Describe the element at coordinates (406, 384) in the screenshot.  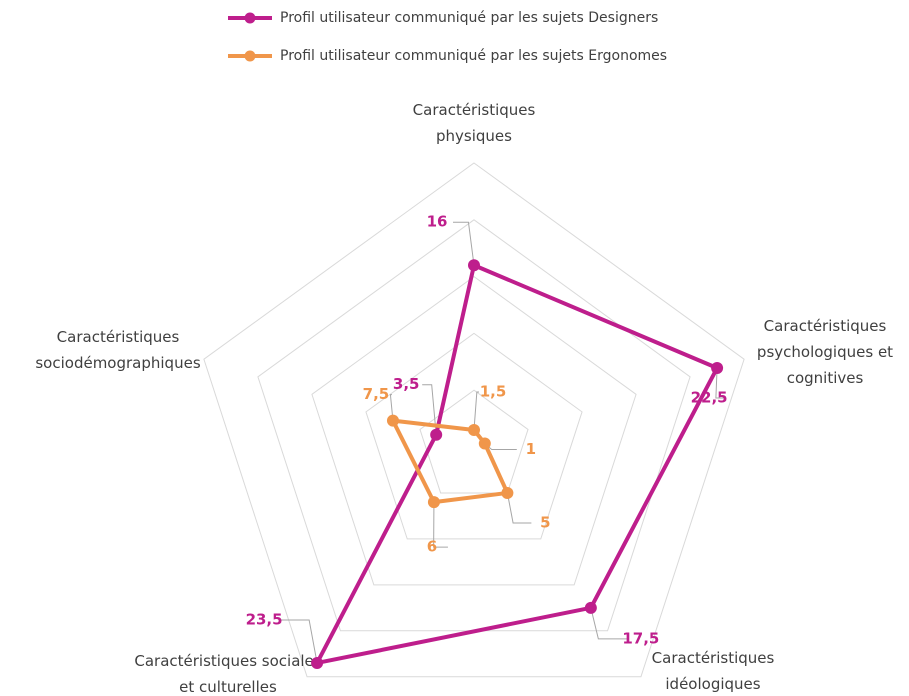
I see `value-label: 3,5` at that location.